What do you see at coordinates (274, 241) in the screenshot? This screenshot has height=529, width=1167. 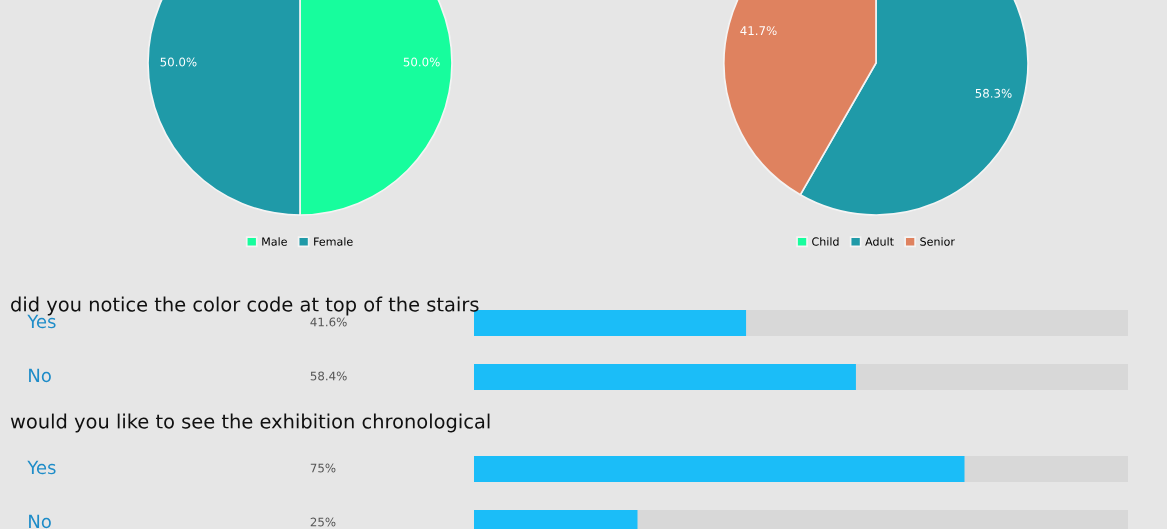 I see `legend-label: Male` at bounding box center [274, 241].